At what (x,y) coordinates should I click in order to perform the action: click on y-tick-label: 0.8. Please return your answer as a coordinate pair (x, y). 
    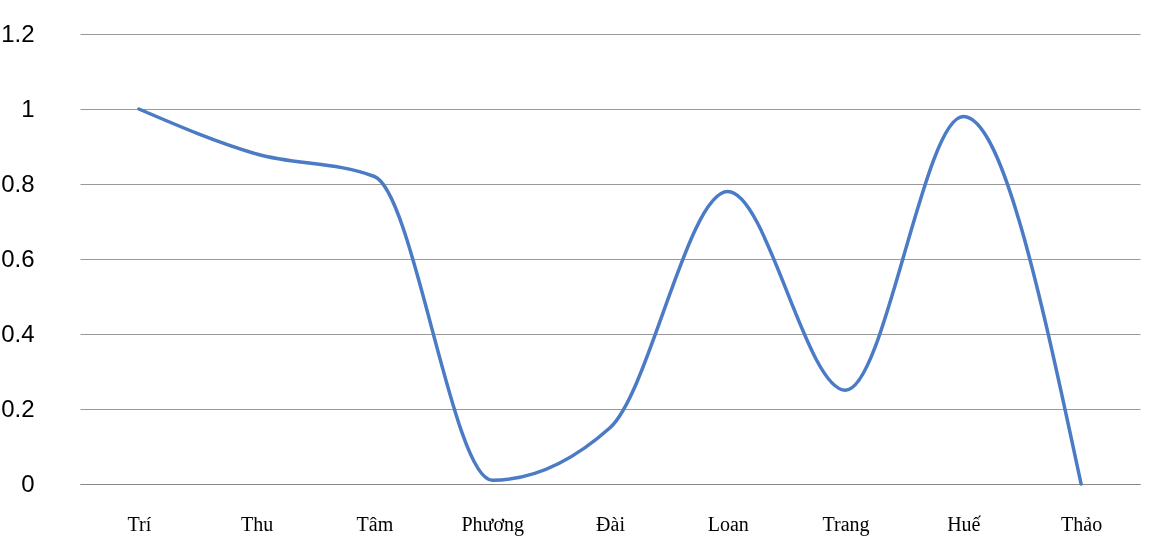
    Looking at the image, I should click on (18, 183).